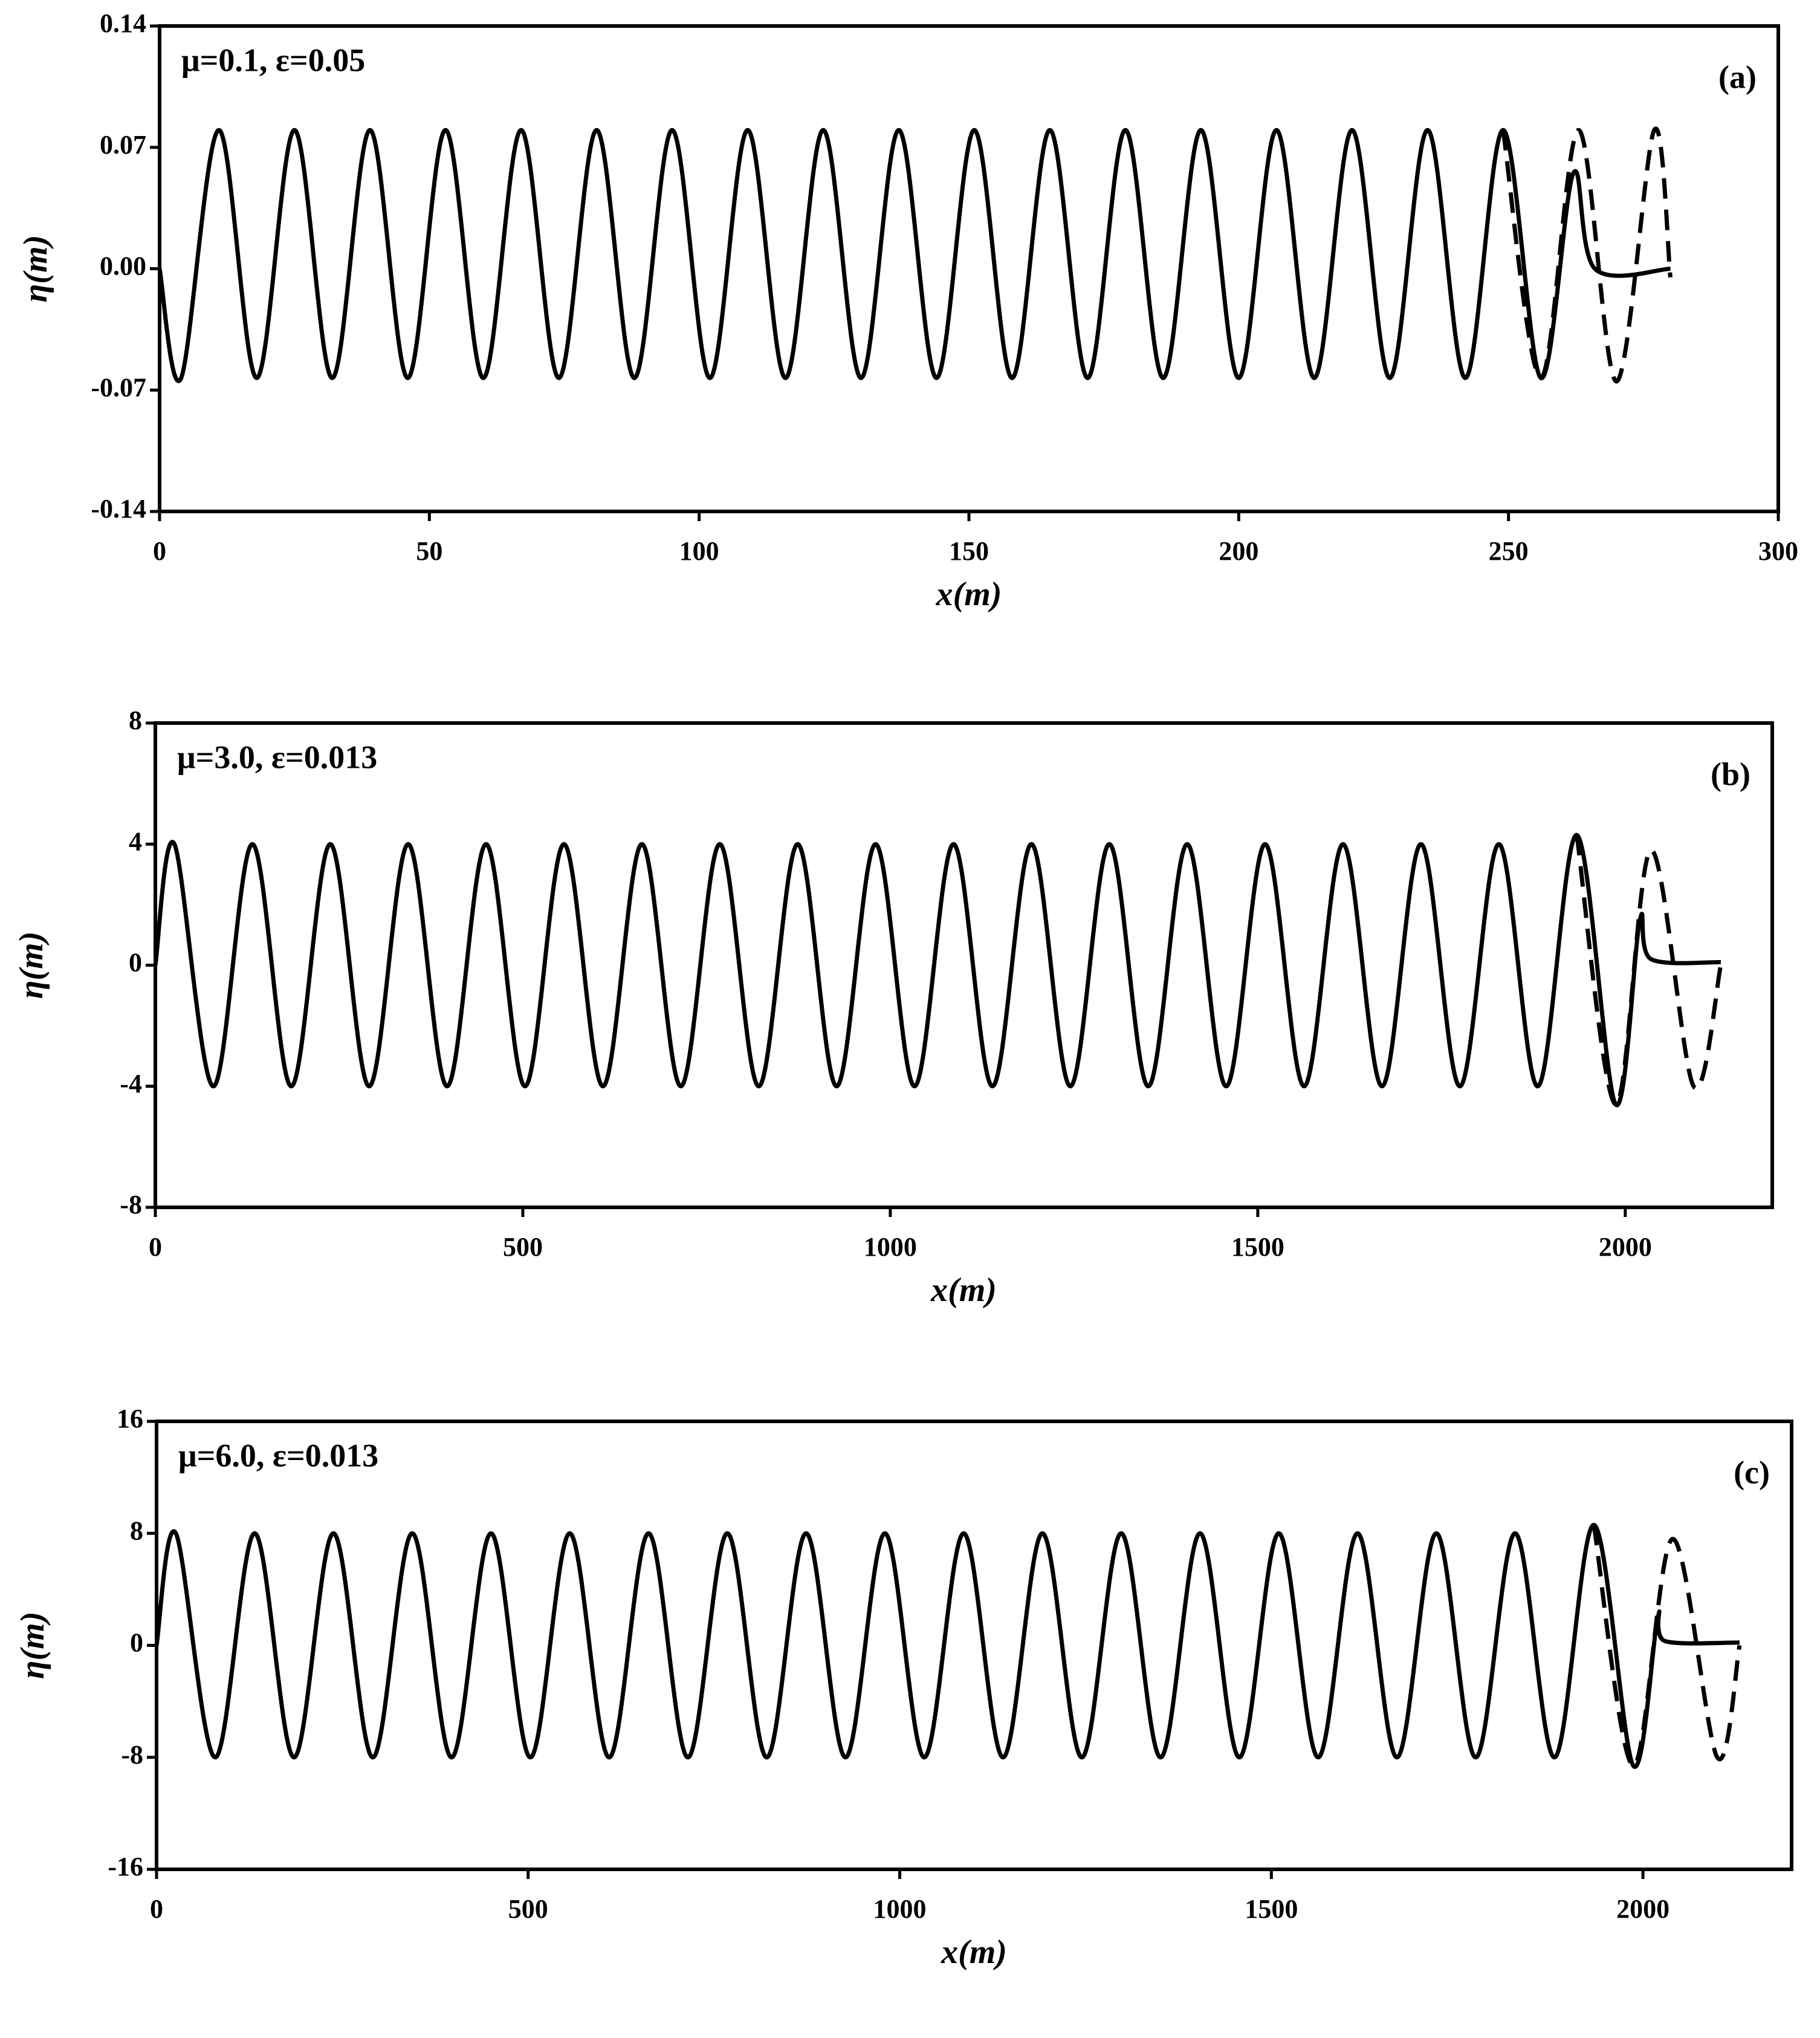 The height and width of the screenshot is (2038, 1820). I want to click on y-tick-label: 0.14, so click(123, 23).